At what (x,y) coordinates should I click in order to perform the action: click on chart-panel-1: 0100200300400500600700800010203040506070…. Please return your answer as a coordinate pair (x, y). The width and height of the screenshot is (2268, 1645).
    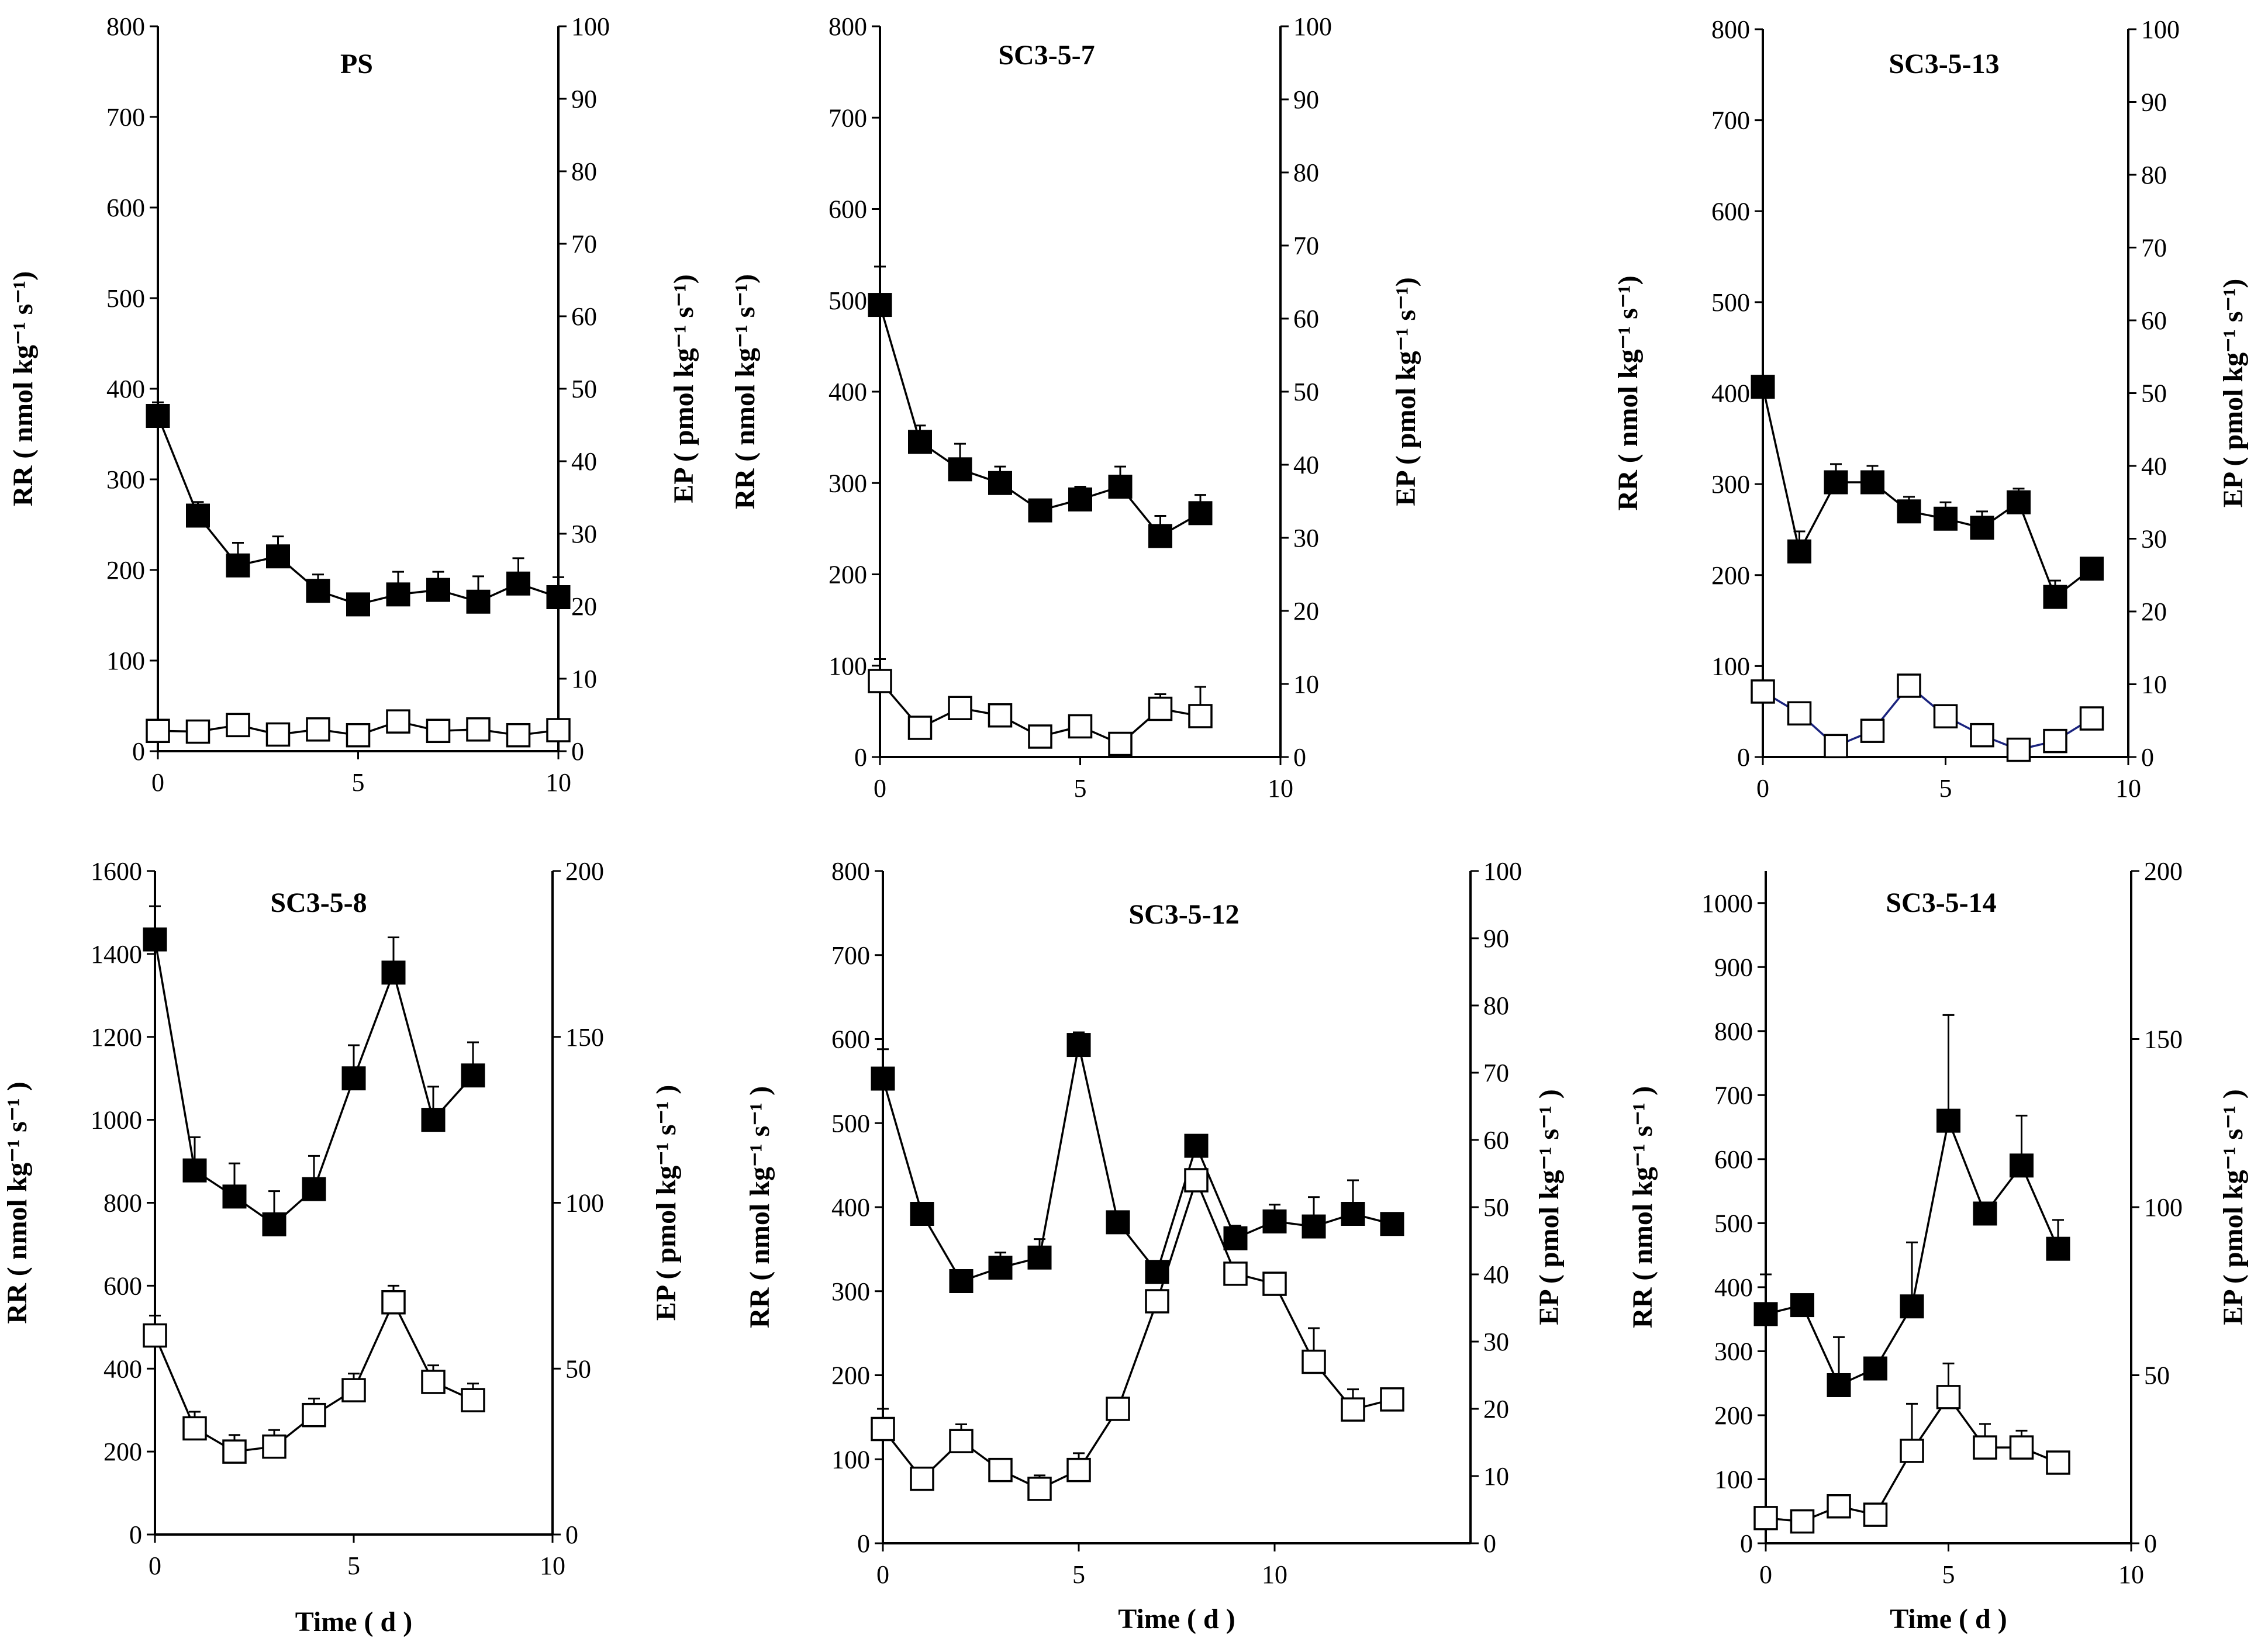
    Looking at the image, I should click on (353, 404).